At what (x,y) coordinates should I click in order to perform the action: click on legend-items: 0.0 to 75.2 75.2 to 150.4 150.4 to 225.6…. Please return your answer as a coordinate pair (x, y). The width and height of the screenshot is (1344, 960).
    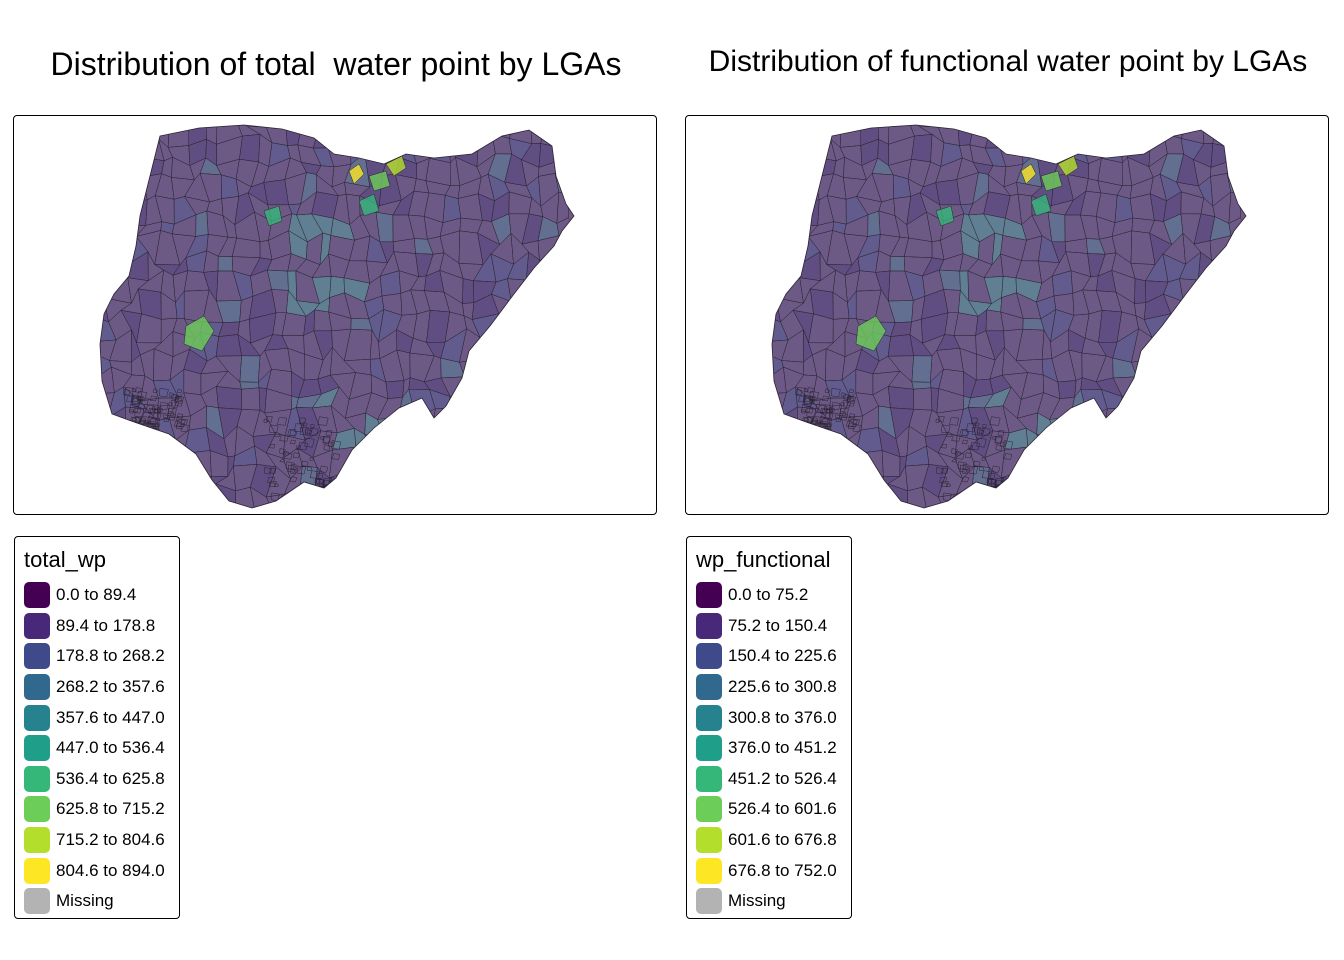
    Looking at the image, I should click on (766, 748).